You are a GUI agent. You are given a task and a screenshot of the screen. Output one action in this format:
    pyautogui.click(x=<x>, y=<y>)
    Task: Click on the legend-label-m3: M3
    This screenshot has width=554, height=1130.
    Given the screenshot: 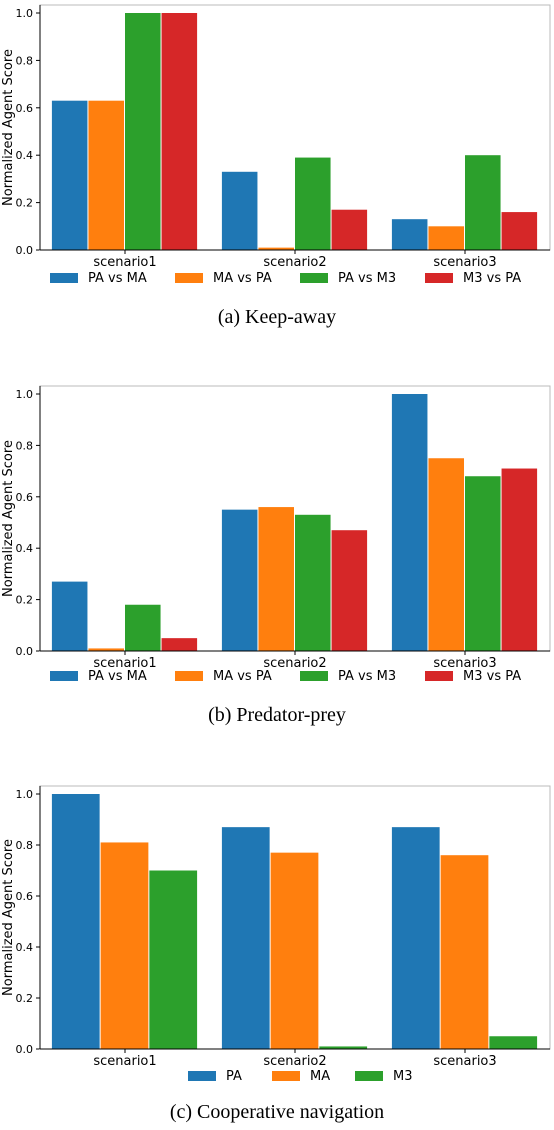 What is the action you would take?
    pyautogui.click(x=403, y=1076)
    